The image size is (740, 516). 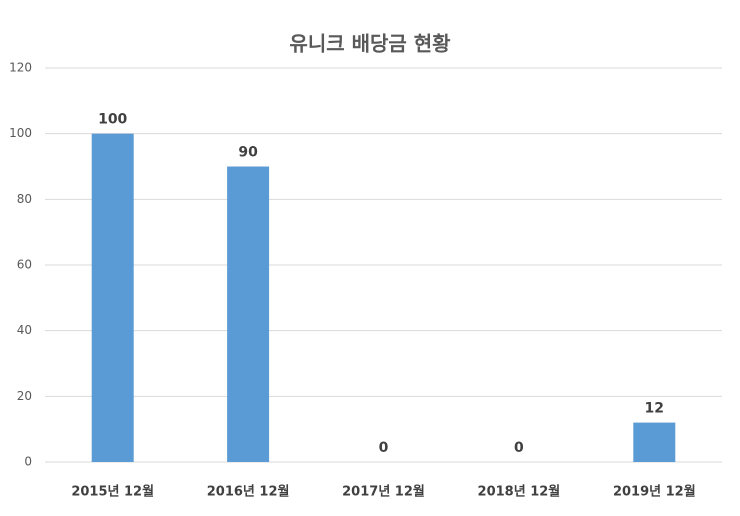 What do you see at coordinates (20, 133) in the screenshot?
I see `y-tick-label: 100` at bounding box center [20, 133].